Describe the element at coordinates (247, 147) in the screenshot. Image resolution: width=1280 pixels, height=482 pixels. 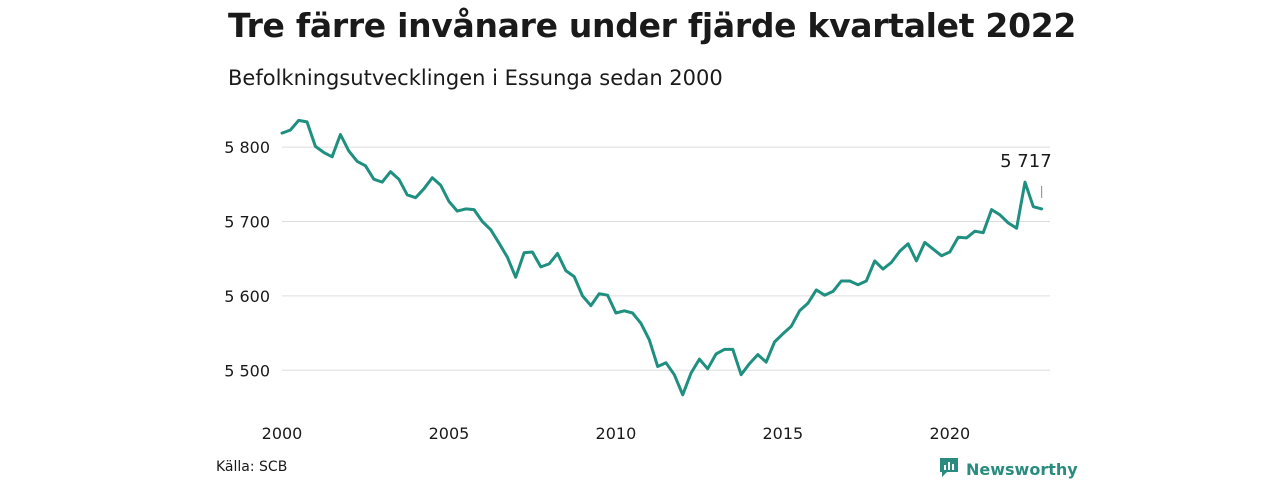
I see `y-tick-label: 5 800` at that location.